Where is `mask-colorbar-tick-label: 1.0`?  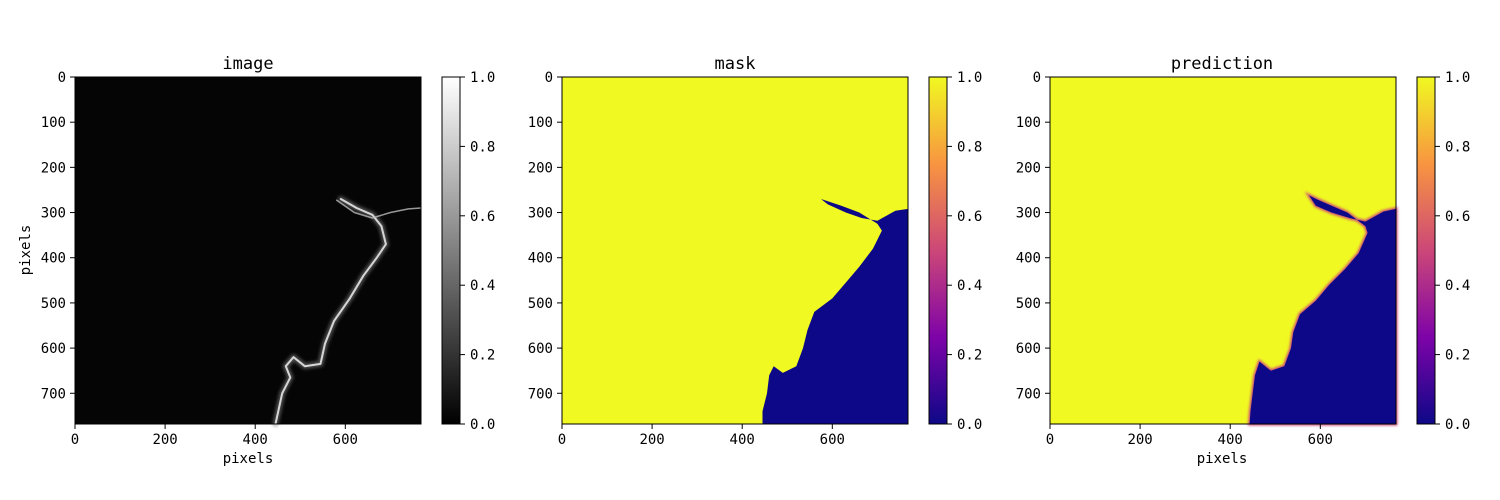
mask-colorbar-tick-label: 1.0 is located at coordinates (969, 78).